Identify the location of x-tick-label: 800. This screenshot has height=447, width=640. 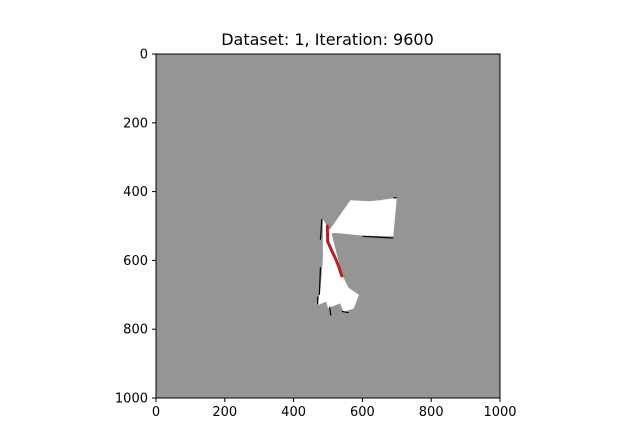
(431, 412).